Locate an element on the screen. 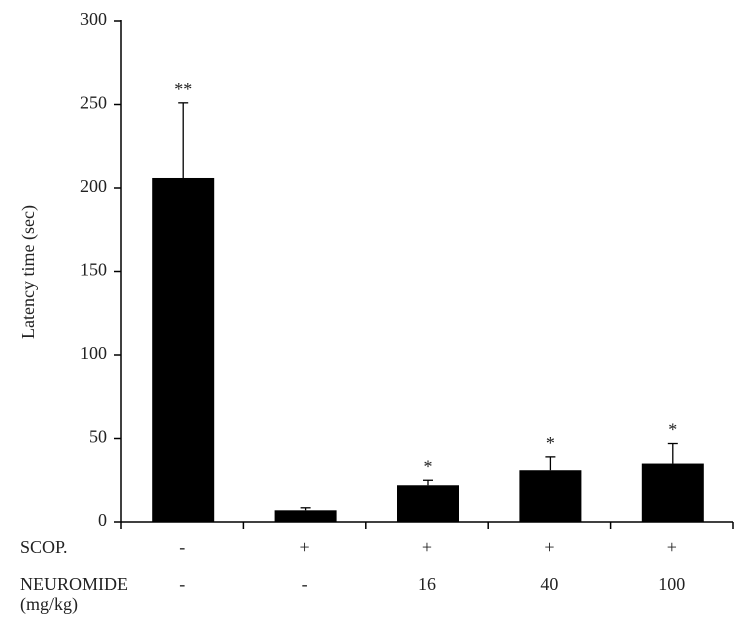 This screenshot has width=749, height=633. y-tick-label: 50 is located at coordinates (98, 437).